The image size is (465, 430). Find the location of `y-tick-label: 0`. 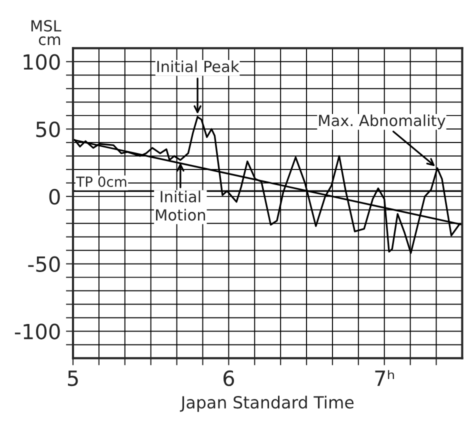

y-tick-label: 0 is located at coordinates (54, 196).